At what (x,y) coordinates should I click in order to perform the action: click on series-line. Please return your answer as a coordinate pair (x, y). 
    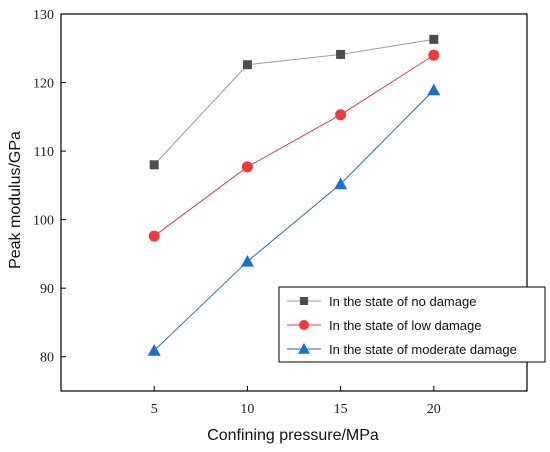
    Looking at the image, I should click on (293, 102).